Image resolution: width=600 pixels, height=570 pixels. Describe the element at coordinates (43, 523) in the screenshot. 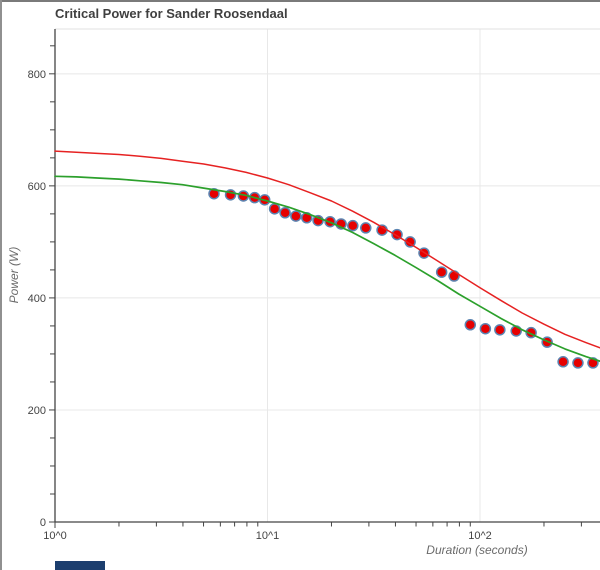

I see `y-tick-label: 0` at that location.